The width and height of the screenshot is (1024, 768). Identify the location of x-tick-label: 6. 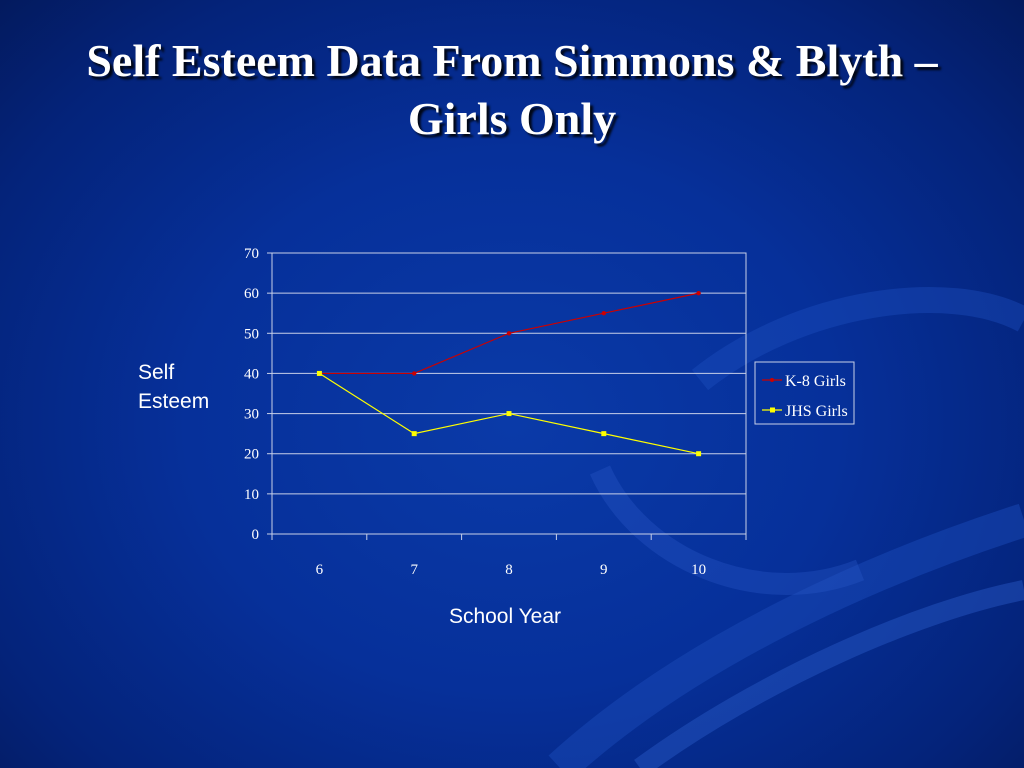
(320, 570).